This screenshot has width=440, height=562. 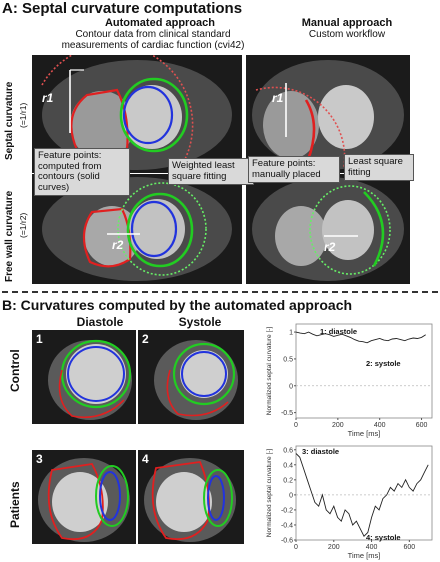 What do you see at coordinates (191, 497) in the screenshot?
I see `mri-patient-systole: 4` at bounding box center [191, 497].